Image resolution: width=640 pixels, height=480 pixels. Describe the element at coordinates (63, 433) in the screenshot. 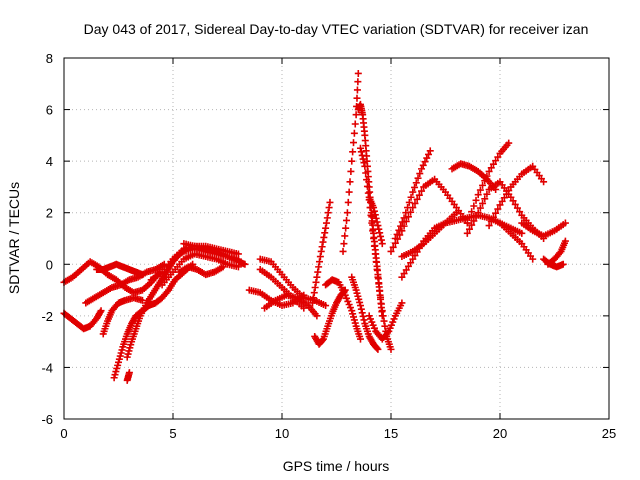

I see `x-tick-label: 0` at that location.